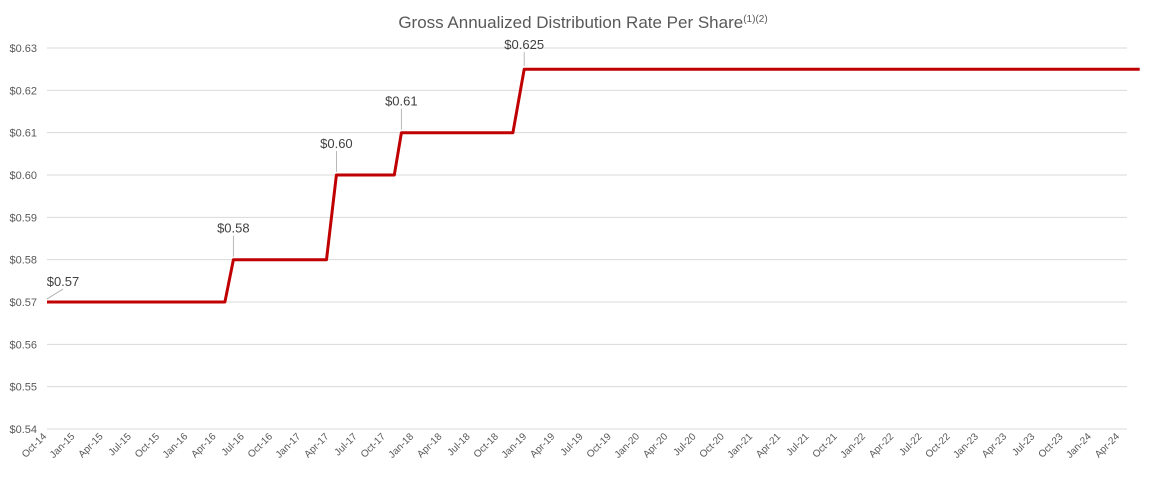 The width and height of the screenshot is (1152, 480). What do you see at coordinates (1107, 445) in the screenshot?
I see `x-tick-label: Apr-24` at bounding box center [1107, 445].